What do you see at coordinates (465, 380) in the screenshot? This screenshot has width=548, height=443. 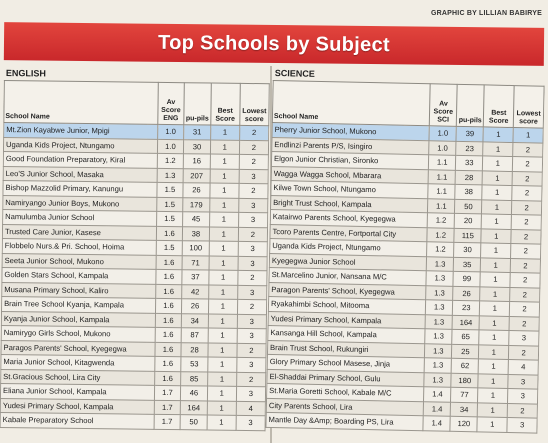 I see `pupils-cell: 180` at bounding box center [465, 380].